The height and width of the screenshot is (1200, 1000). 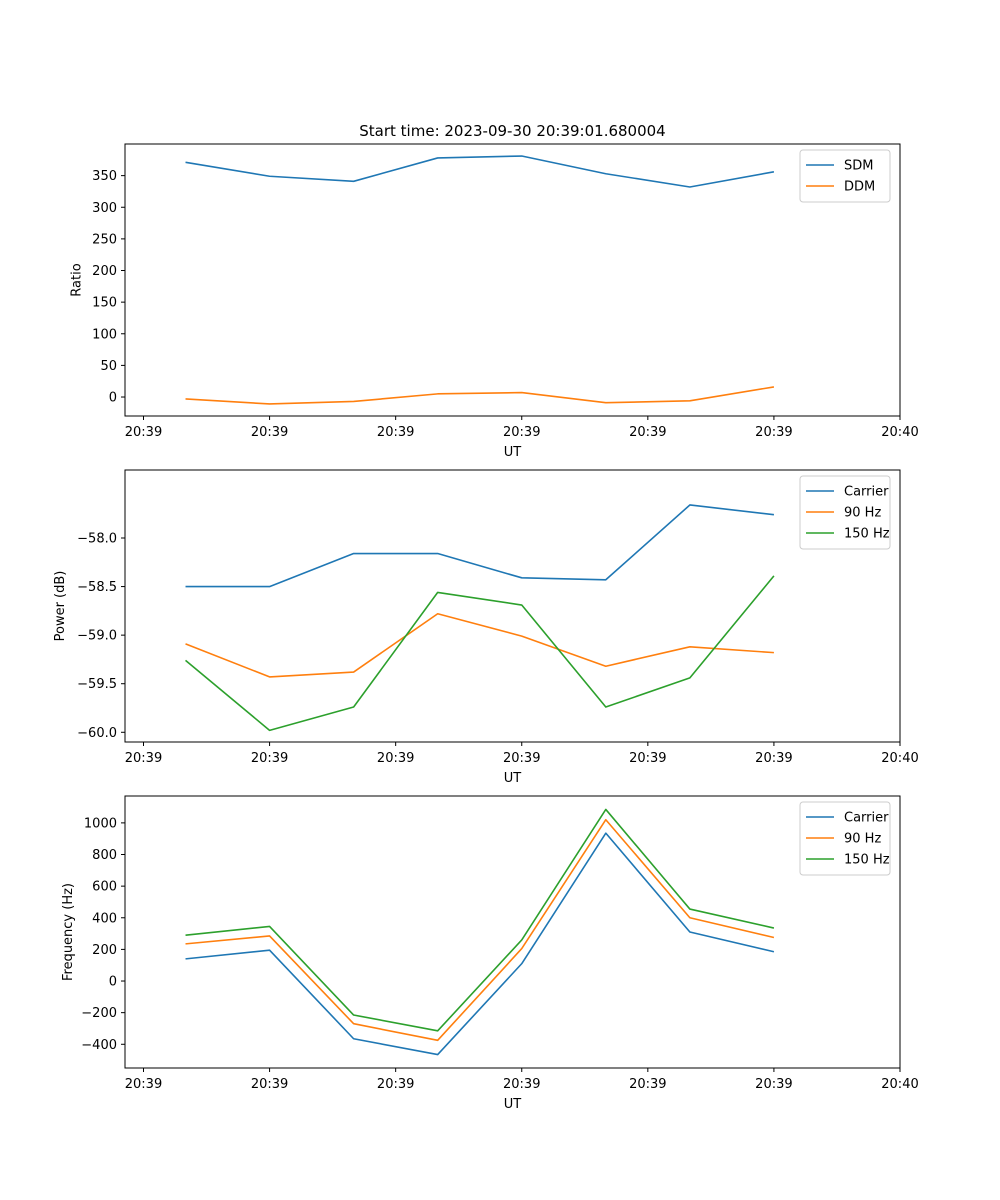 What do you see at coordinates (104, 855) in the screenshot?
I see `y-tick-label: 800` at bounding box center [104, 855].